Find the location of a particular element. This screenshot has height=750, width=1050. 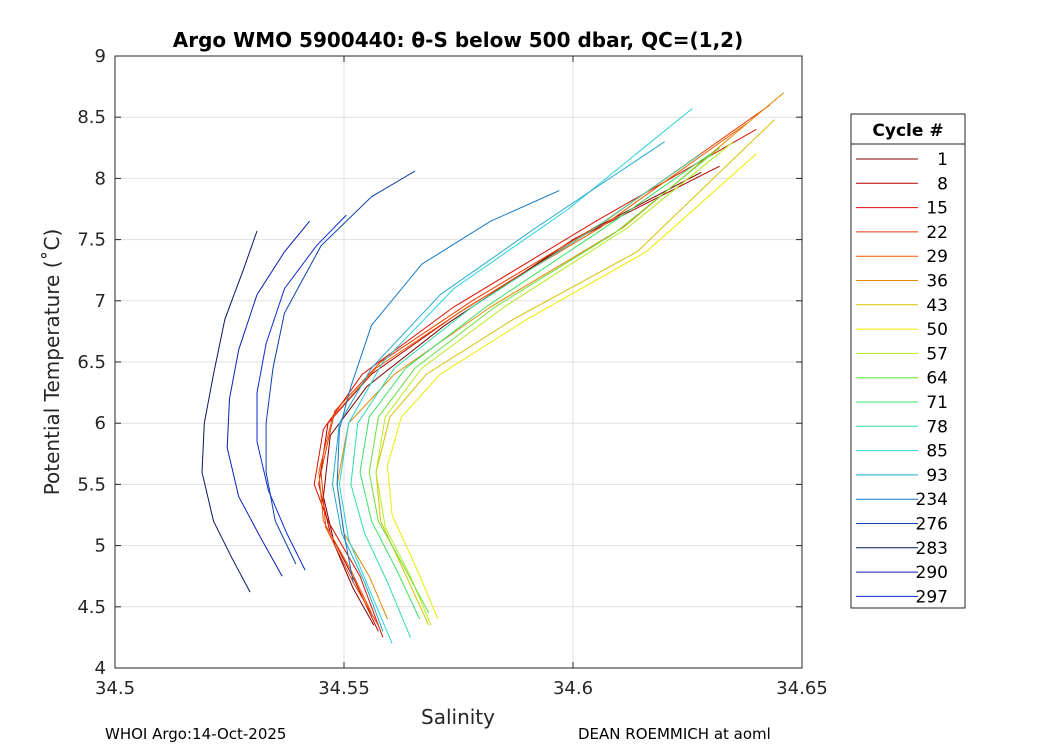

legend-label-22: 22 is located at coordinates (937, 233).